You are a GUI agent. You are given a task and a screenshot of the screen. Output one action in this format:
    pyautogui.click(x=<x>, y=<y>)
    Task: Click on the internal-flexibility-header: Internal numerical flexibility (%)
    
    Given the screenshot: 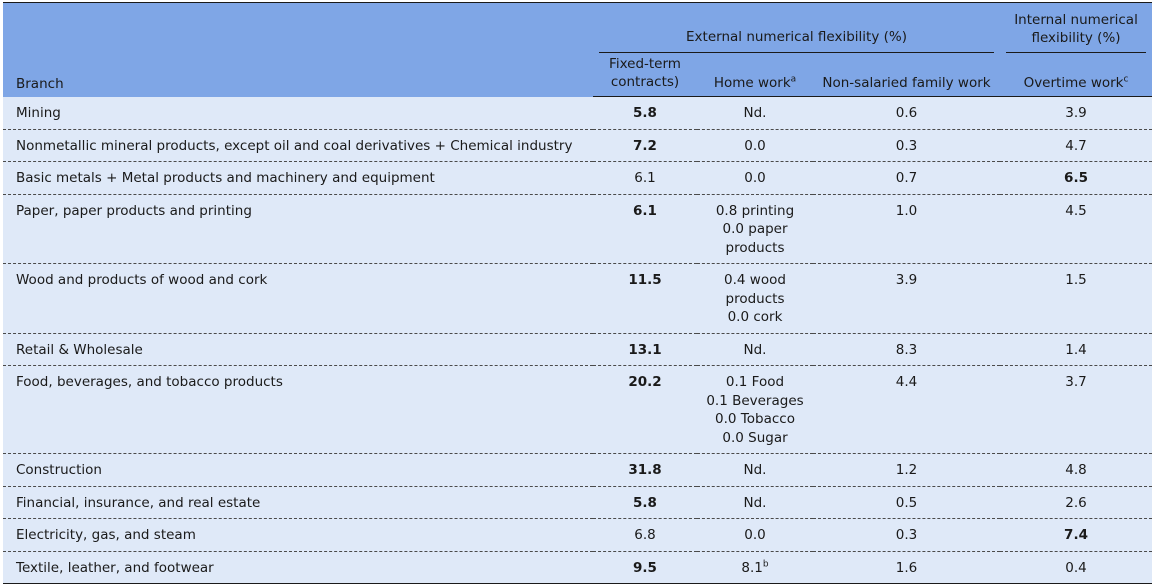 What is the action you would take?
    pyautogui.click(x=1076, y=27)
    